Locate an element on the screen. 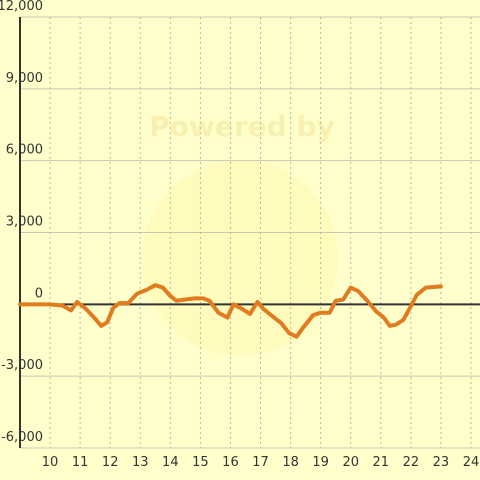  x-tick-label: 17 is located at coordinates (260, 462).